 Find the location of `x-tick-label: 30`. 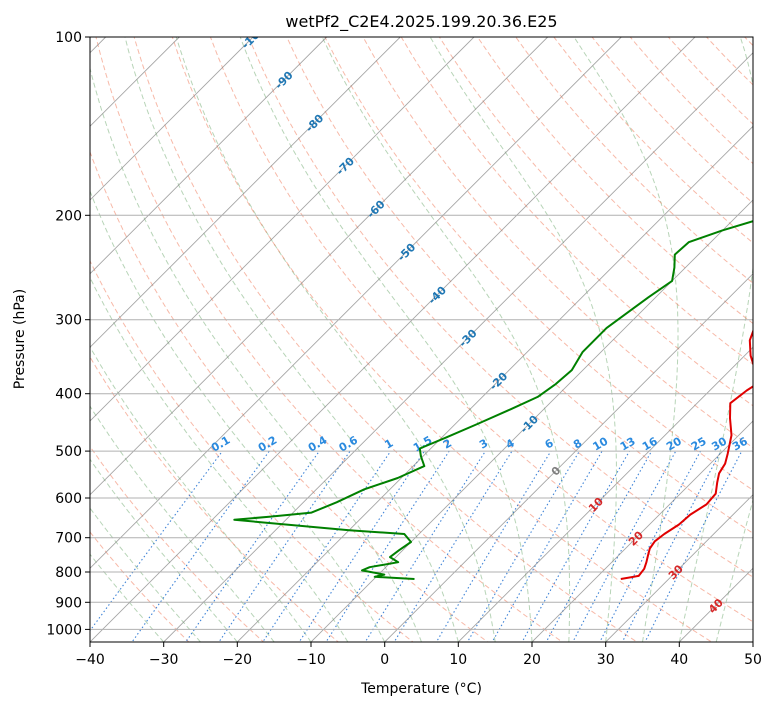

x-tick-label: 30 is located at coordinates (606, 660).